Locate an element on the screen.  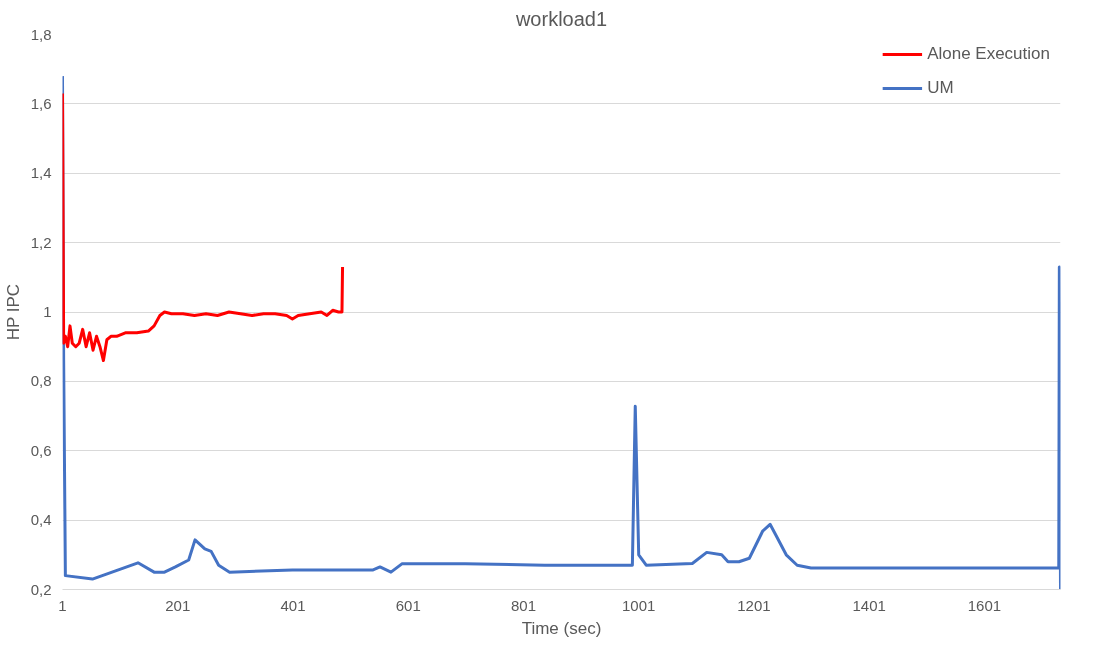
y-tick-label: 1,4 is located at coordinates (41, 173).